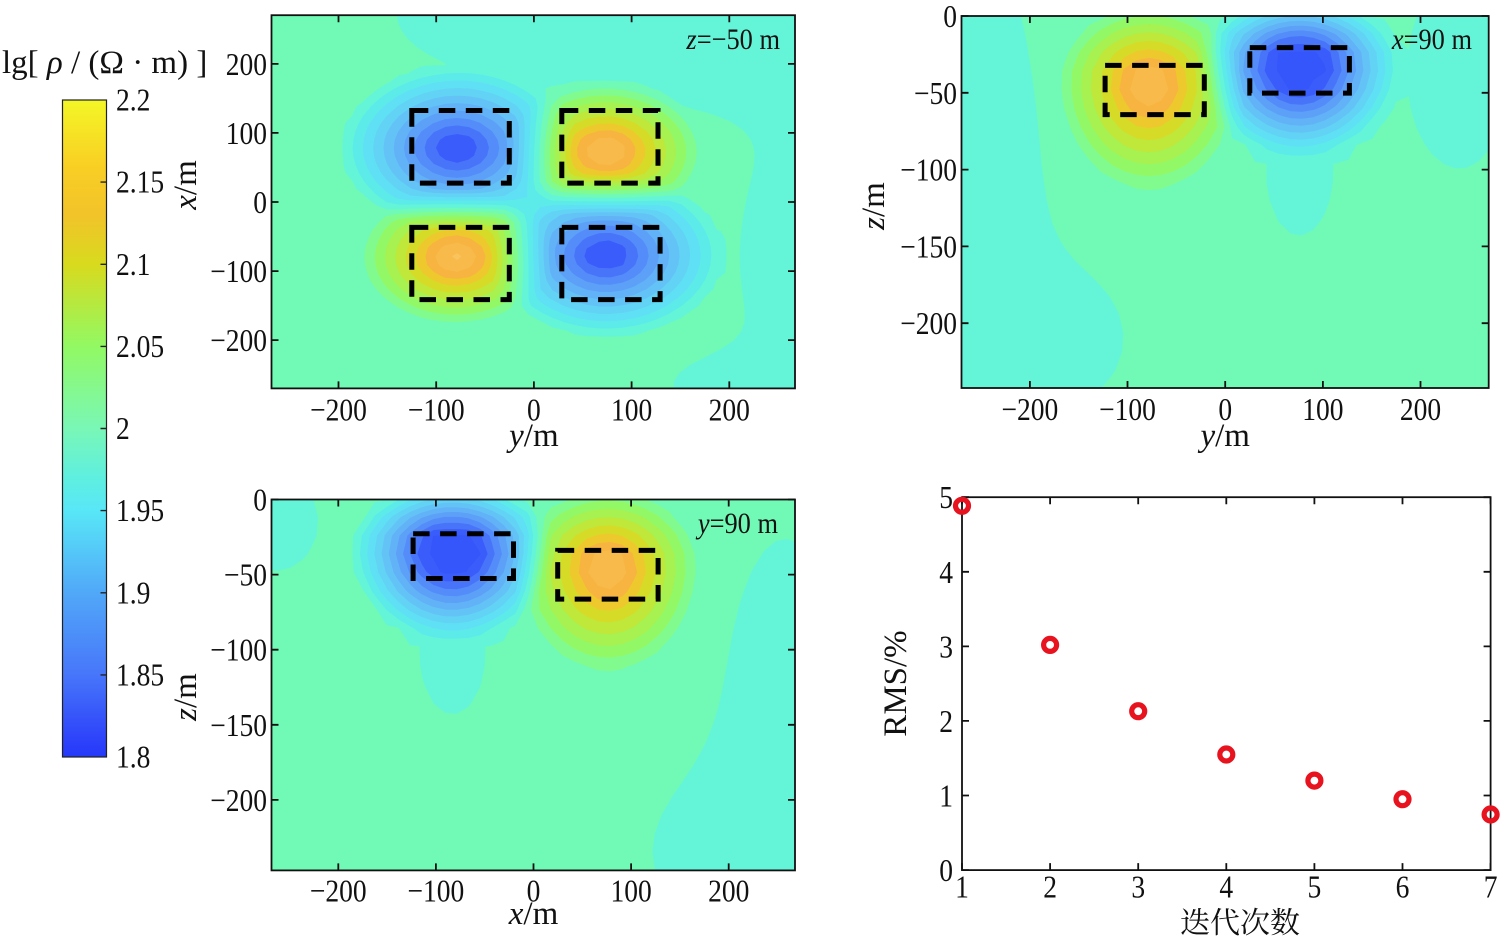  What do you see at coordinates (1431, 40) in the screenshot?
I see `svg-text: x=90 m` at bounding box center [1431, 40].